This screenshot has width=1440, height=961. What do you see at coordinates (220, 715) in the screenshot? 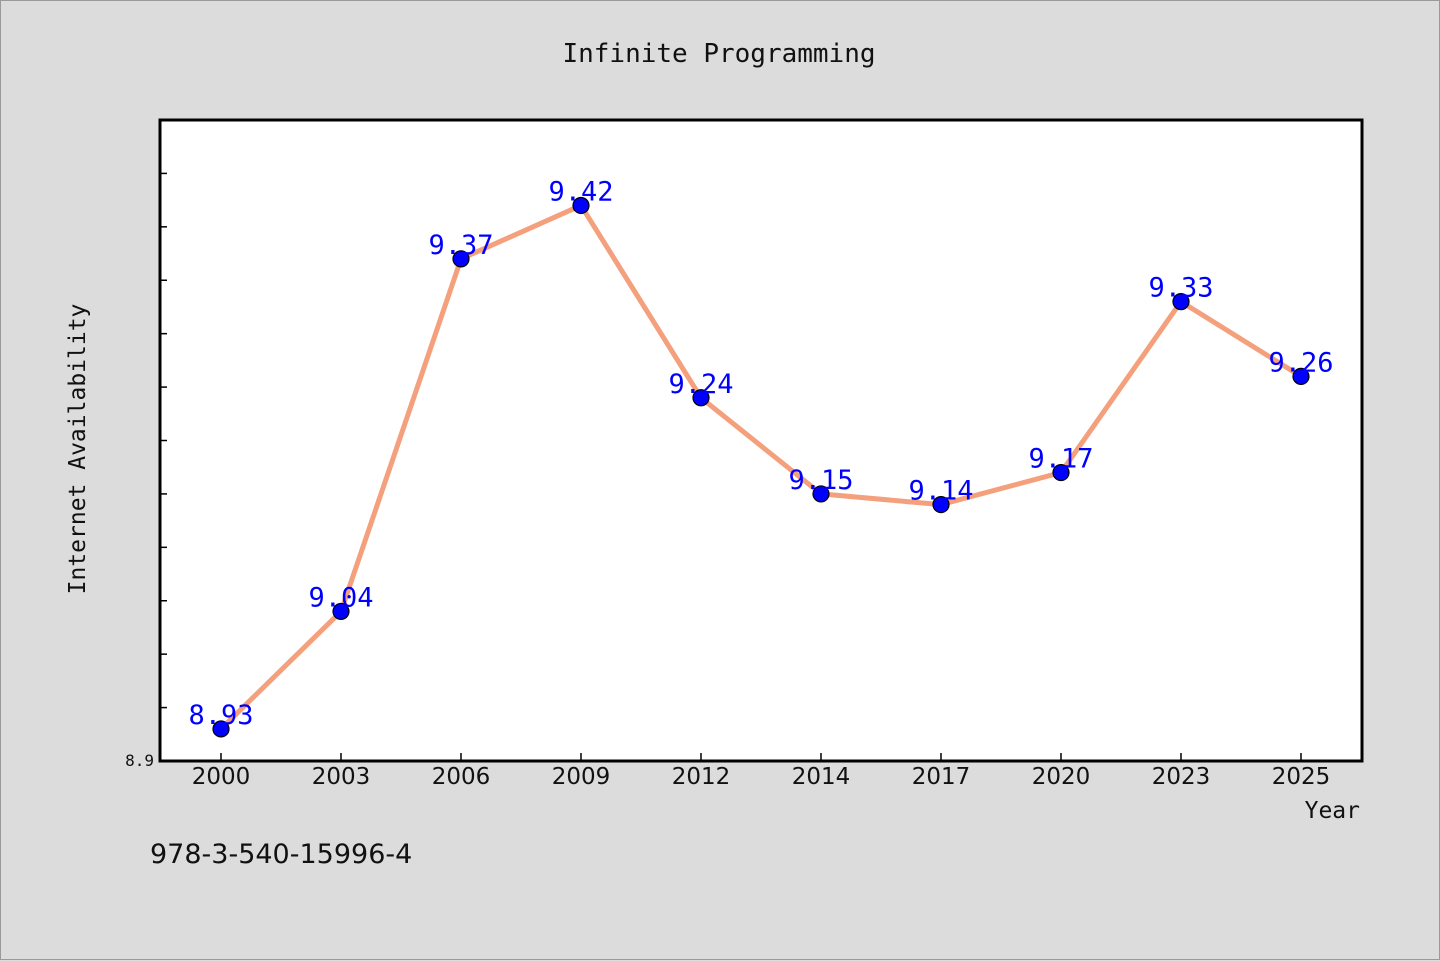
I see `data-label: 8.93` at bounding box center [220, 715].